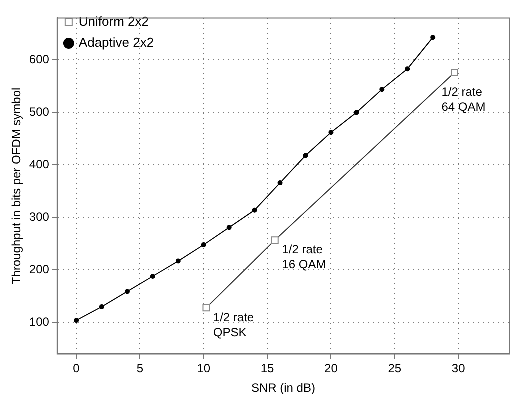 This screenshot has height=406, width=523. Describe the element at coordinates (17, 186) in the screenshot. I see `y-axis-title: Throughput in bits per OFDM symbol` at that location.